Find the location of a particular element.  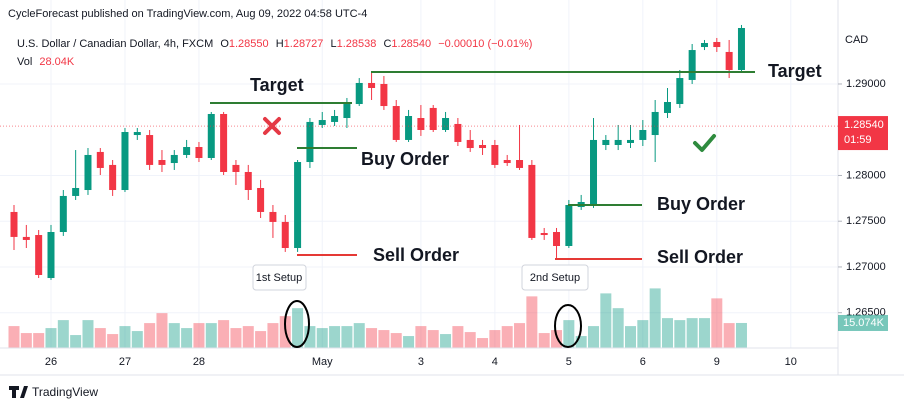

x-tick-label: May is located at coordinates (322, 362).